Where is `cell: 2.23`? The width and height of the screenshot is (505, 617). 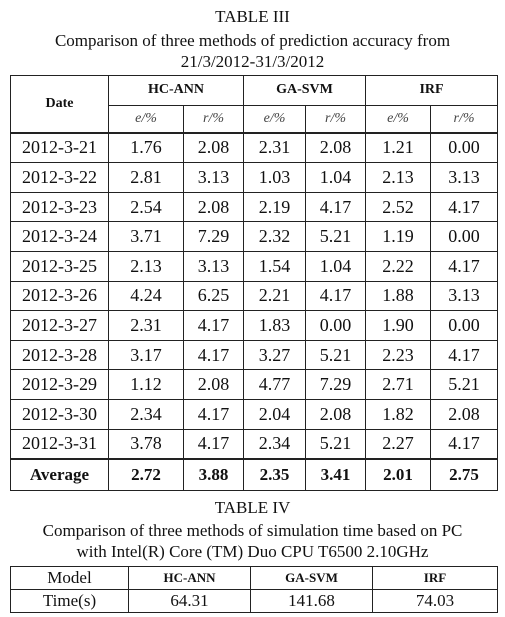
cell: 2.23 is located at coordinates (398, 355).